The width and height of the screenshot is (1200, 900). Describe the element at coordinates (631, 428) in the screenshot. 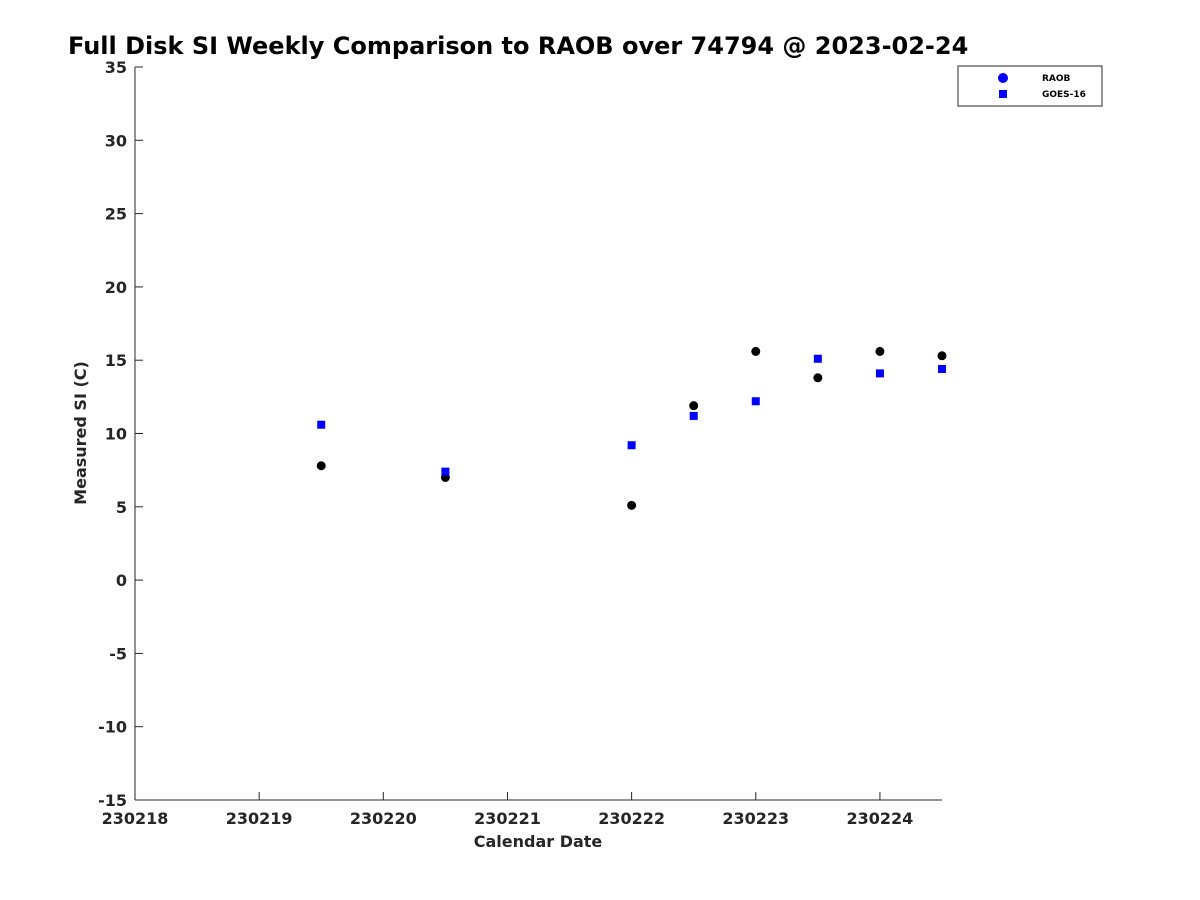

I see `data-points` at that location.